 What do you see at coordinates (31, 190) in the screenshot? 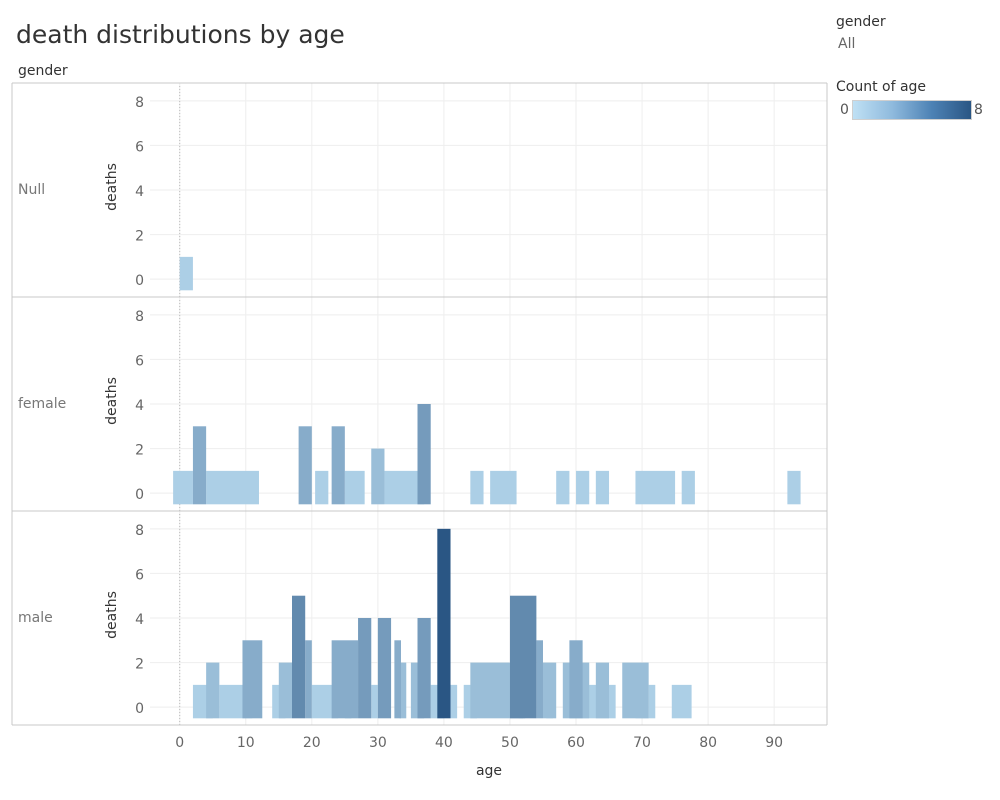
I see `panel-gender-label: Null` at bounding box center [31, 190].